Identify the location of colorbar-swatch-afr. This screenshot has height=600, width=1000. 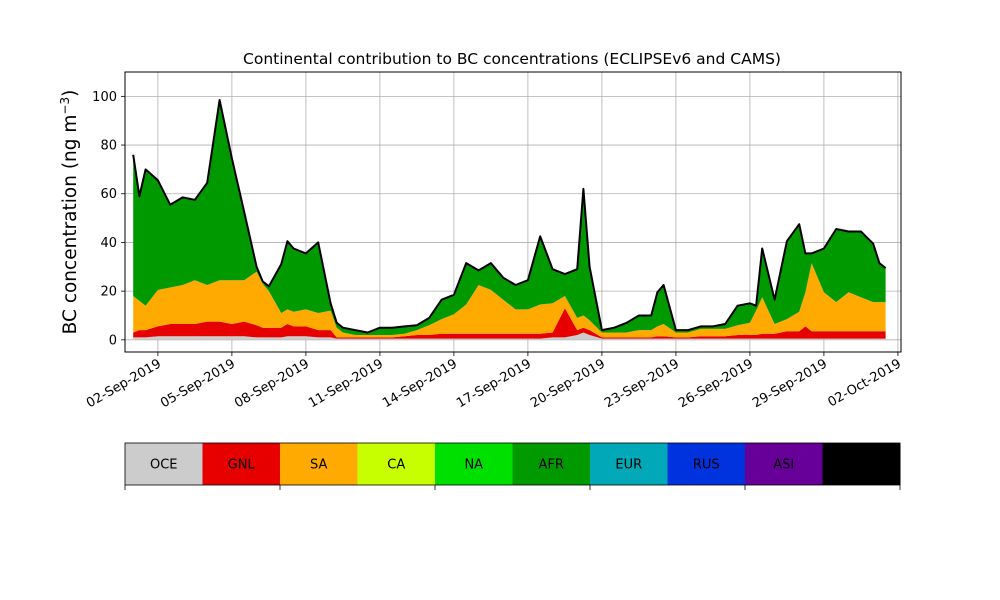
(551, 464).